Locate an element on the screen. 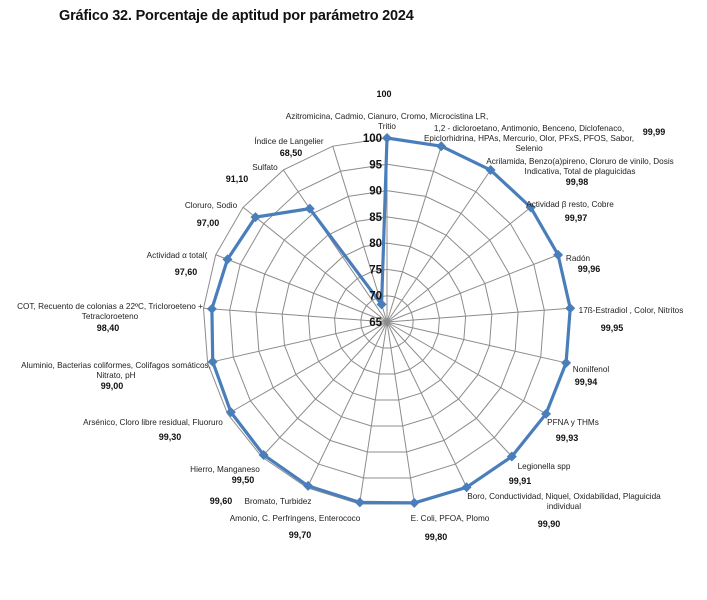 The width and height of the screenshot is (707, 600). category-label-line: Índice de Langelier is located at coordinates (289, 141).